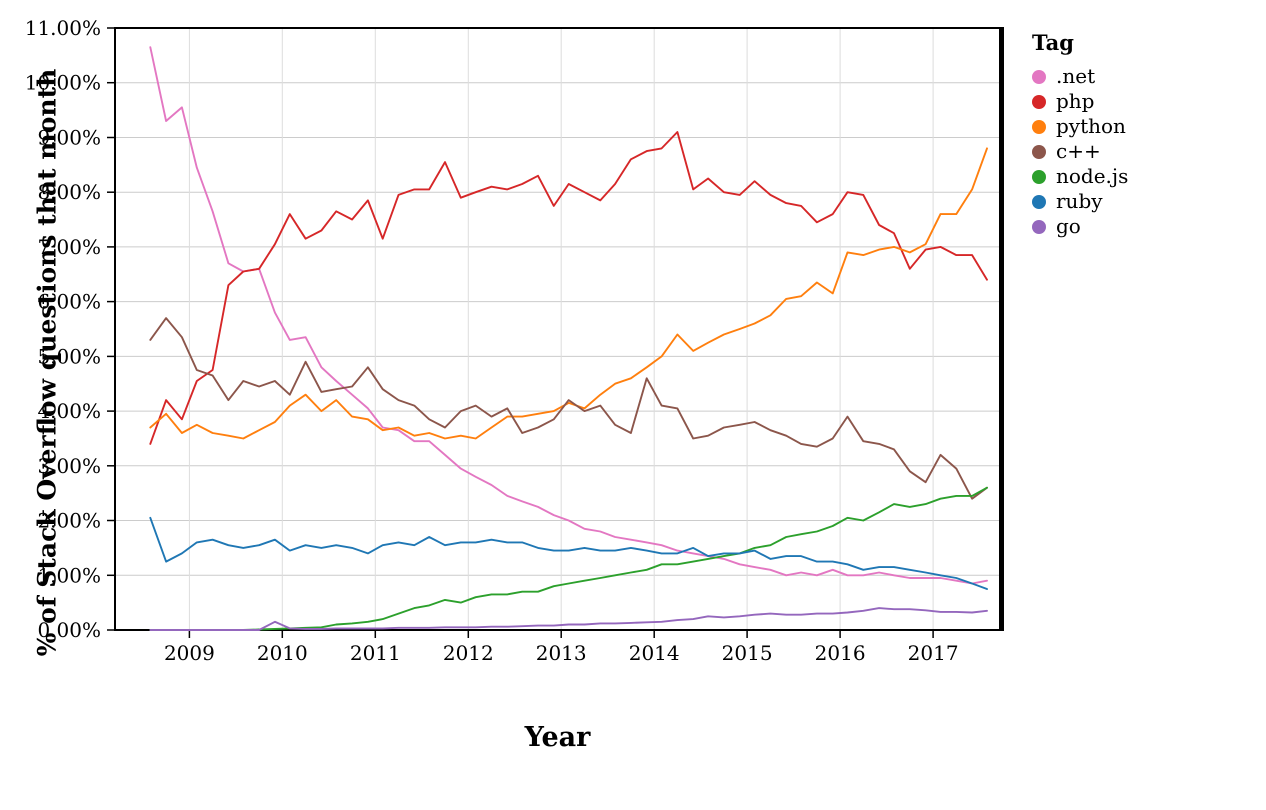 The height and width of the screenshot is (810, 1266). What do you see at coordinates (63, 28) in the screenshot?
I see `y-tick-label: 11.00%` at bounding box center [63, 28].